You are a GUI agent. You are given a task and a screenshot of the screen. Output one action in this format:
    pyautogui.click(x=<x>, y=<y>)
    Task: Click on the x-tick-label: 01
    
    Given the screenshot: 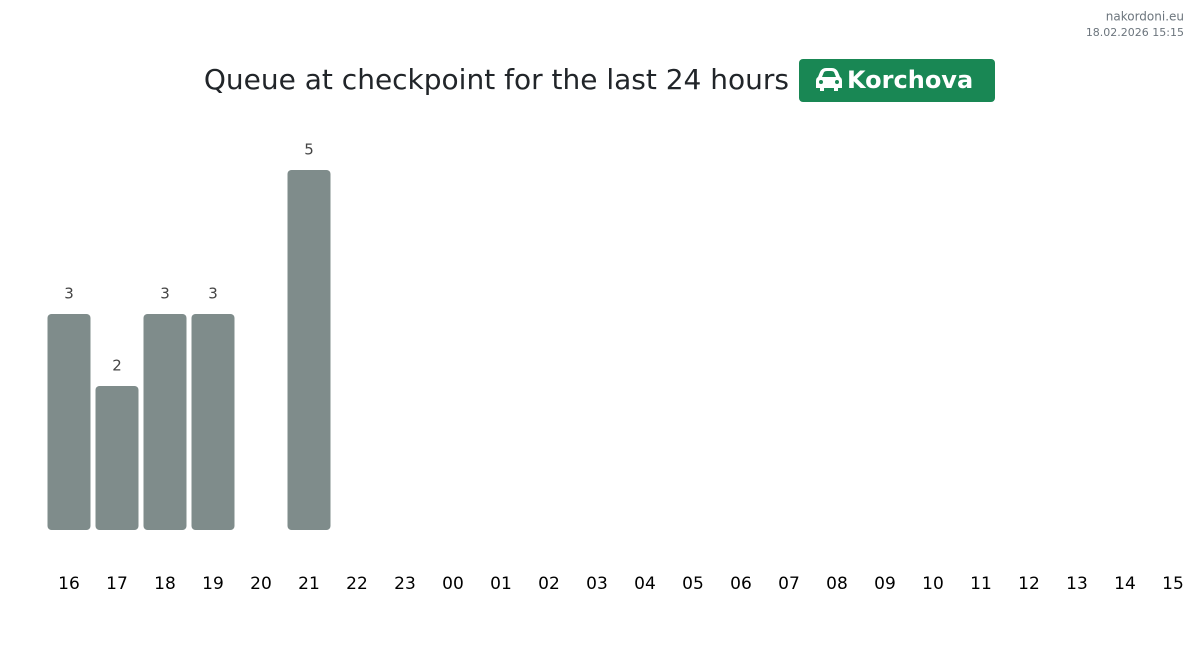 What is the action you would take?
    pyautogui.click(x=501, y=584)
    